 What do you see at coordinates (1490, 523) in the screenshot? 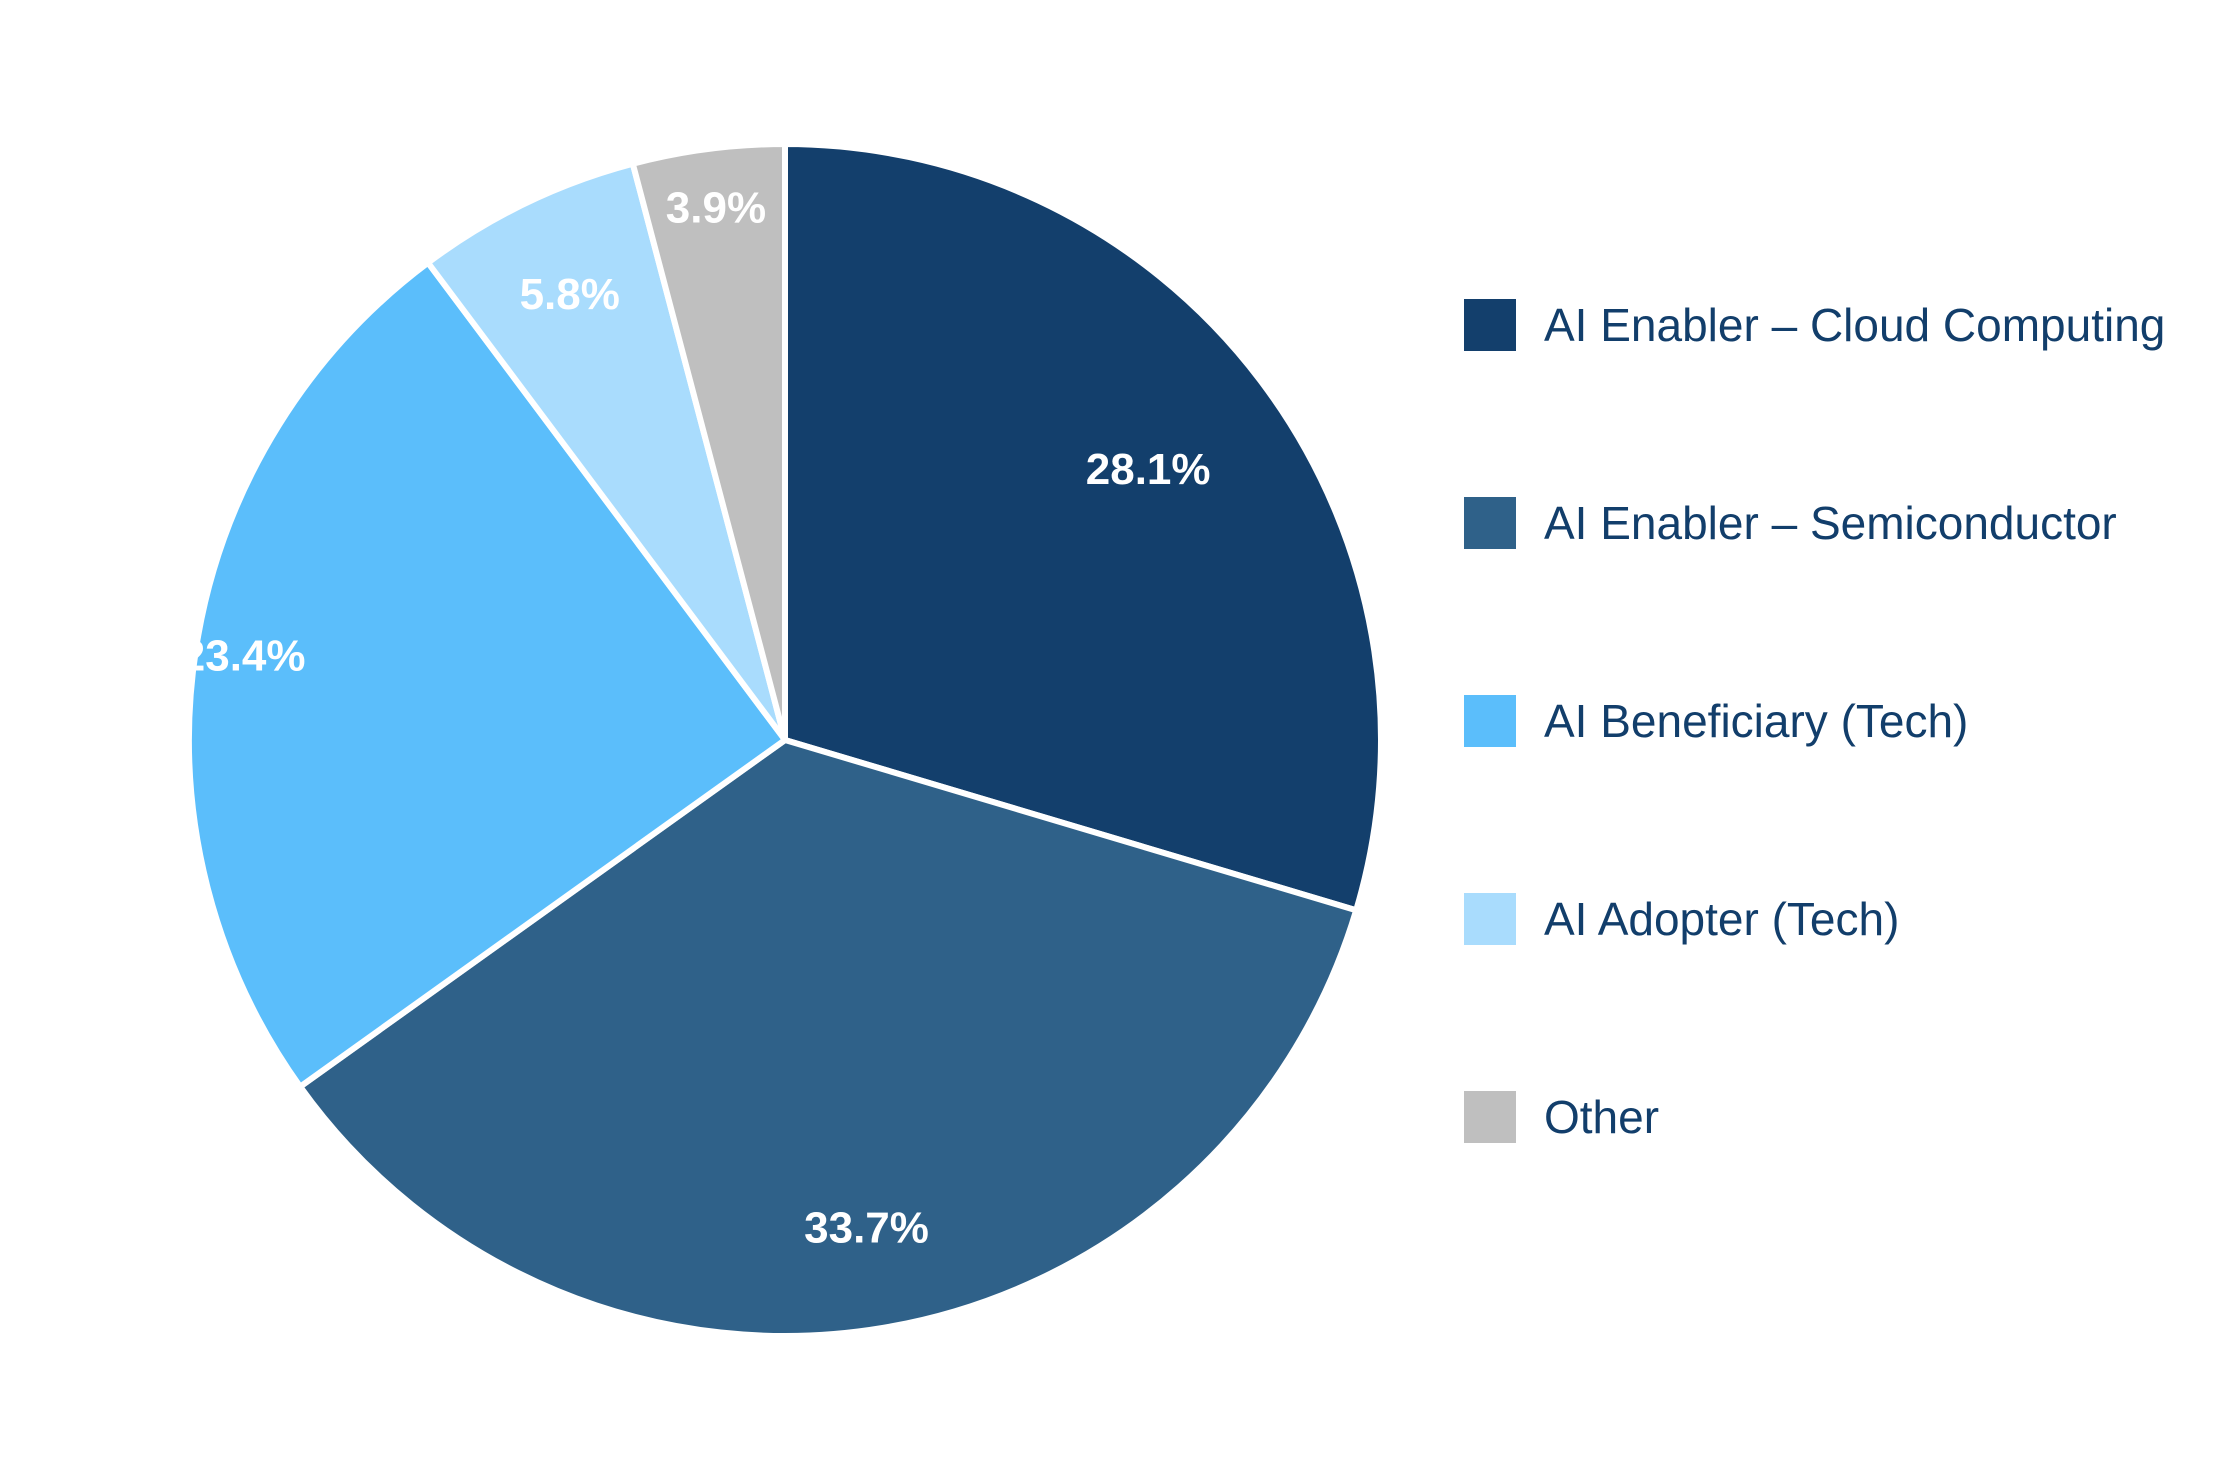
I see `legend-swatch-ai-enabler-semiconductor` at bounding box center [1490, 523].